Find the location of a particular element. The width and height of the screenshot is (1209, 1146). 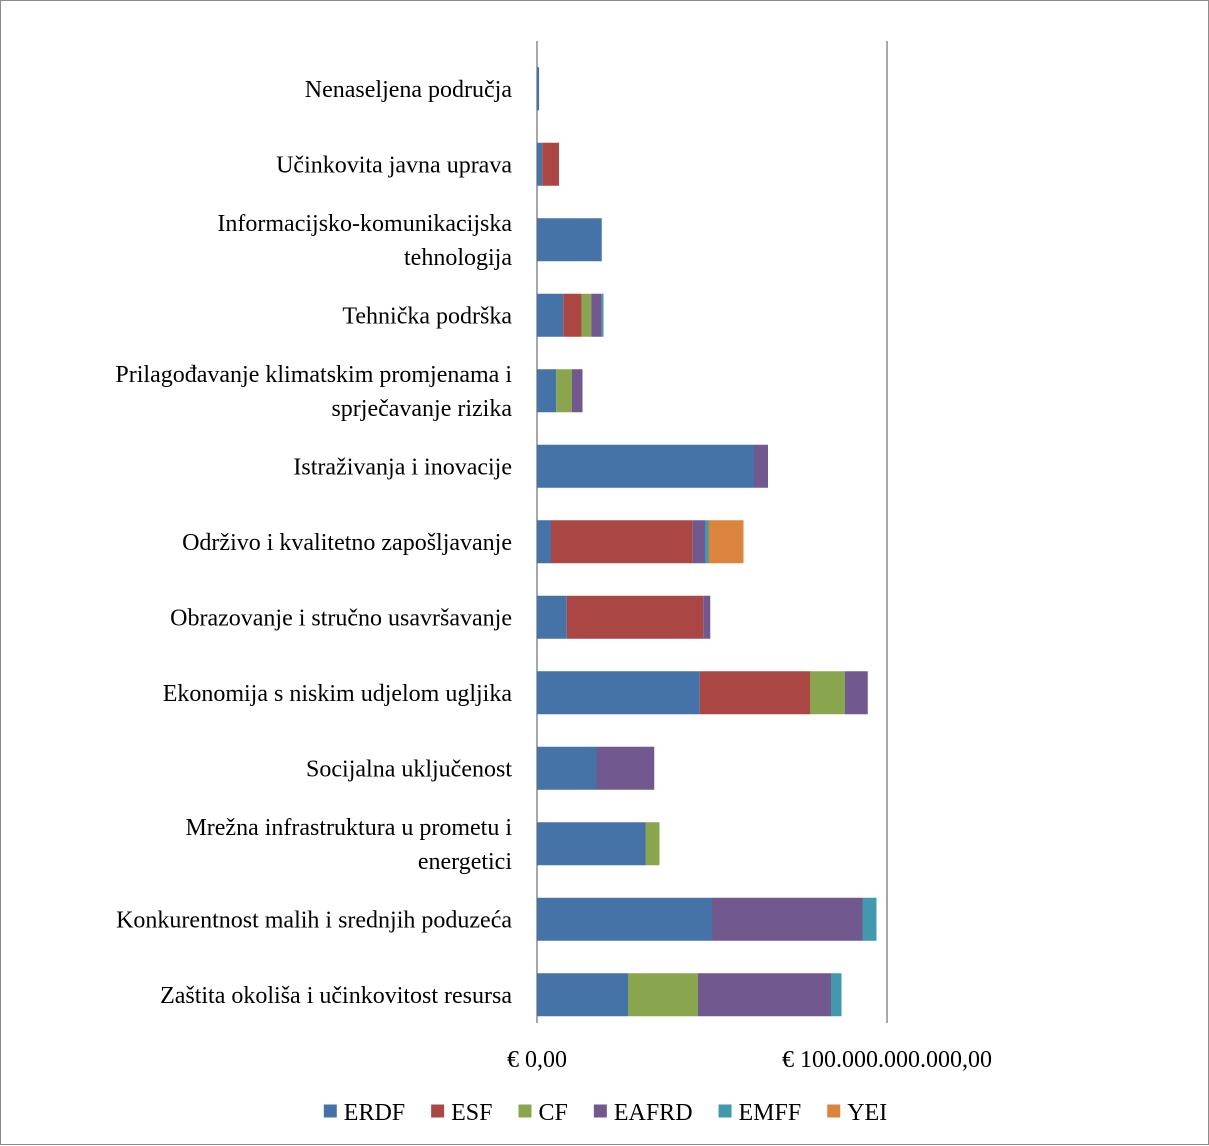

category-label-line: Prilagođavanje klimatskim promjenama i is located at coordinates (313, 375).